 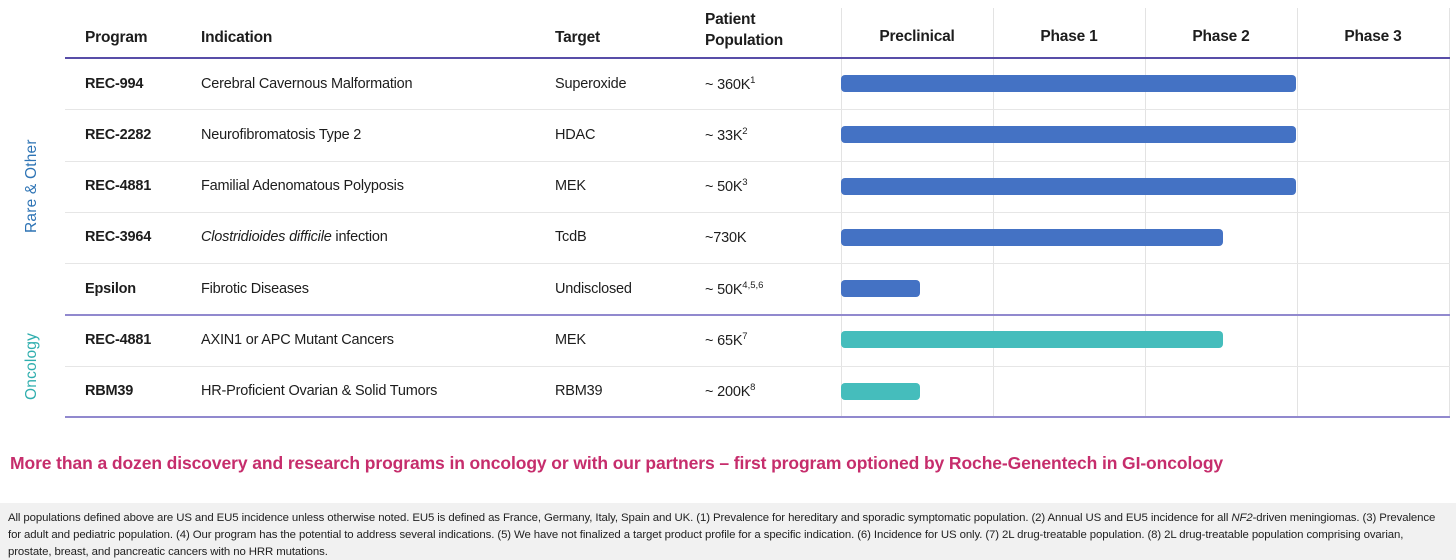 What do you see at coordinates (1242, 518) in the screenshot?
I see `footnote-nf2-italic: NF2` at bounding box center [1242, 518].